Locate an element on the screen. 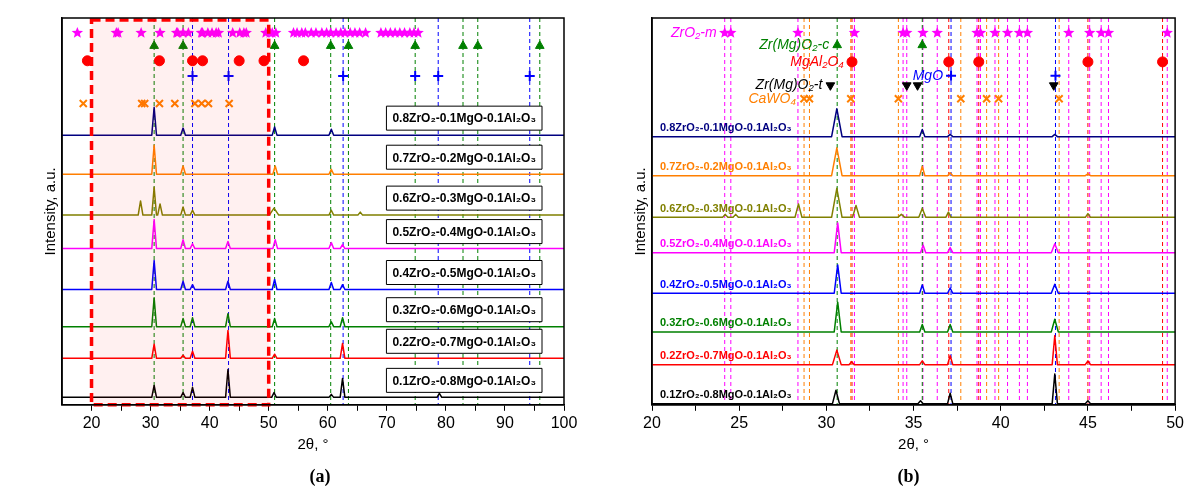 The height and width of the screenshot is (500, 1187). series-label: ZrO₂-m is located at coordinates (693, 31).